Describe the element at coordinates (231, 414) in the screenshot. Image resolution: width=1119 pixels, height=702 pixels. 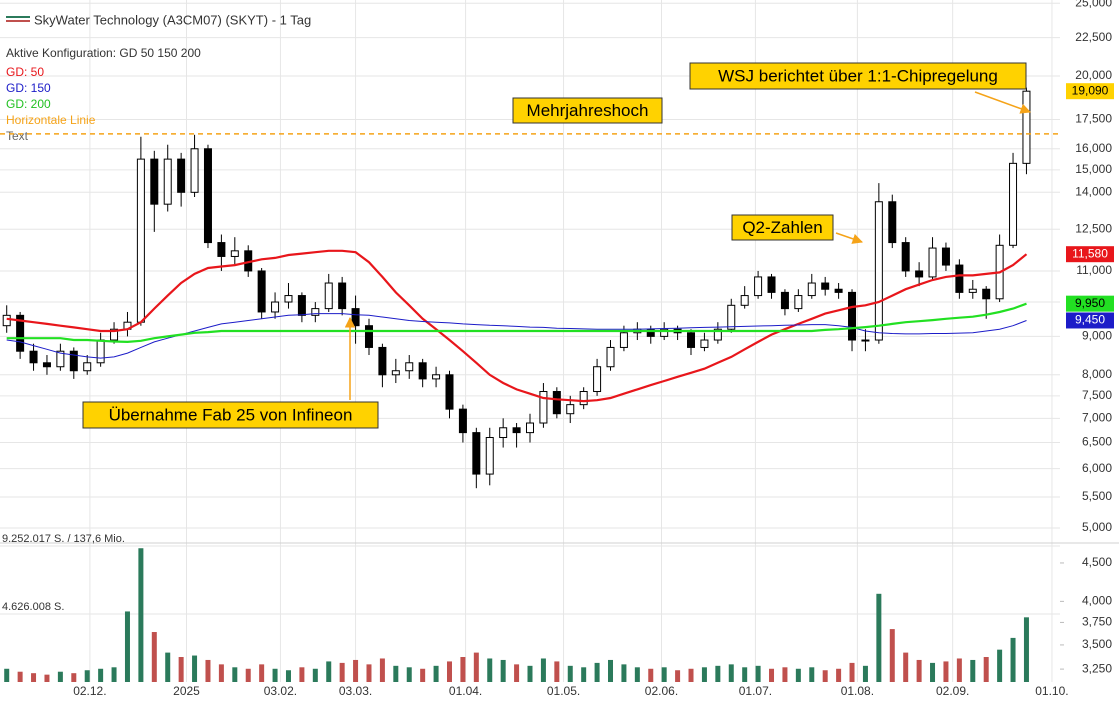
I see `annotation-text: Übernahme Fab 25 von Infineon` at that location.